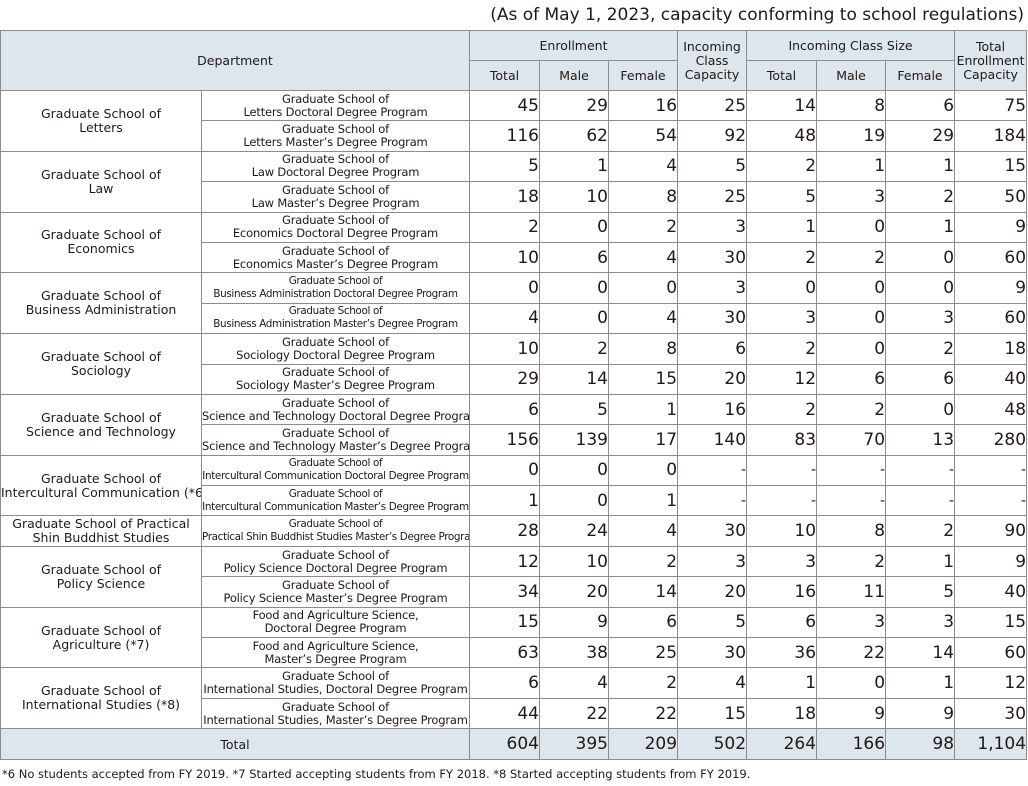 The width and height of the screenshot is (1028, 786). What do you see at coordinates (504, 531) in the screenshot?
I see `enrollment-total-cell: 28` at bounding box center [504, 531].